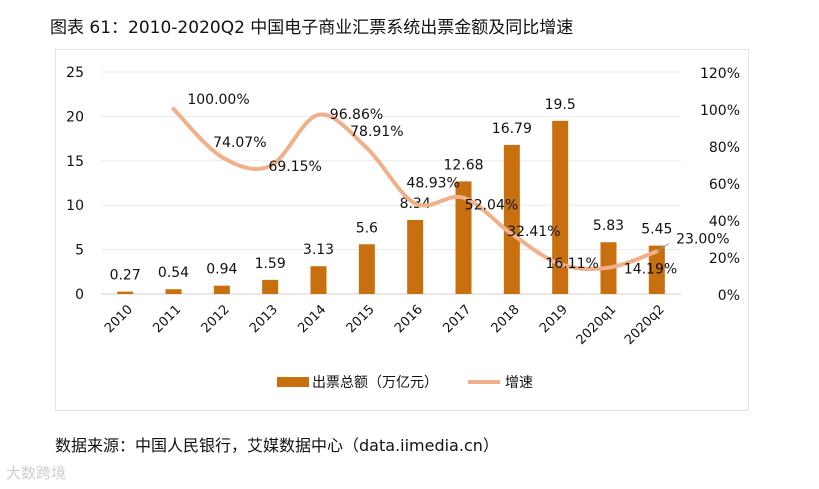 Image resolution: width=819 pixels, height=489 pixels. I want to click on y-left-tick: 10, so click(75, 206).